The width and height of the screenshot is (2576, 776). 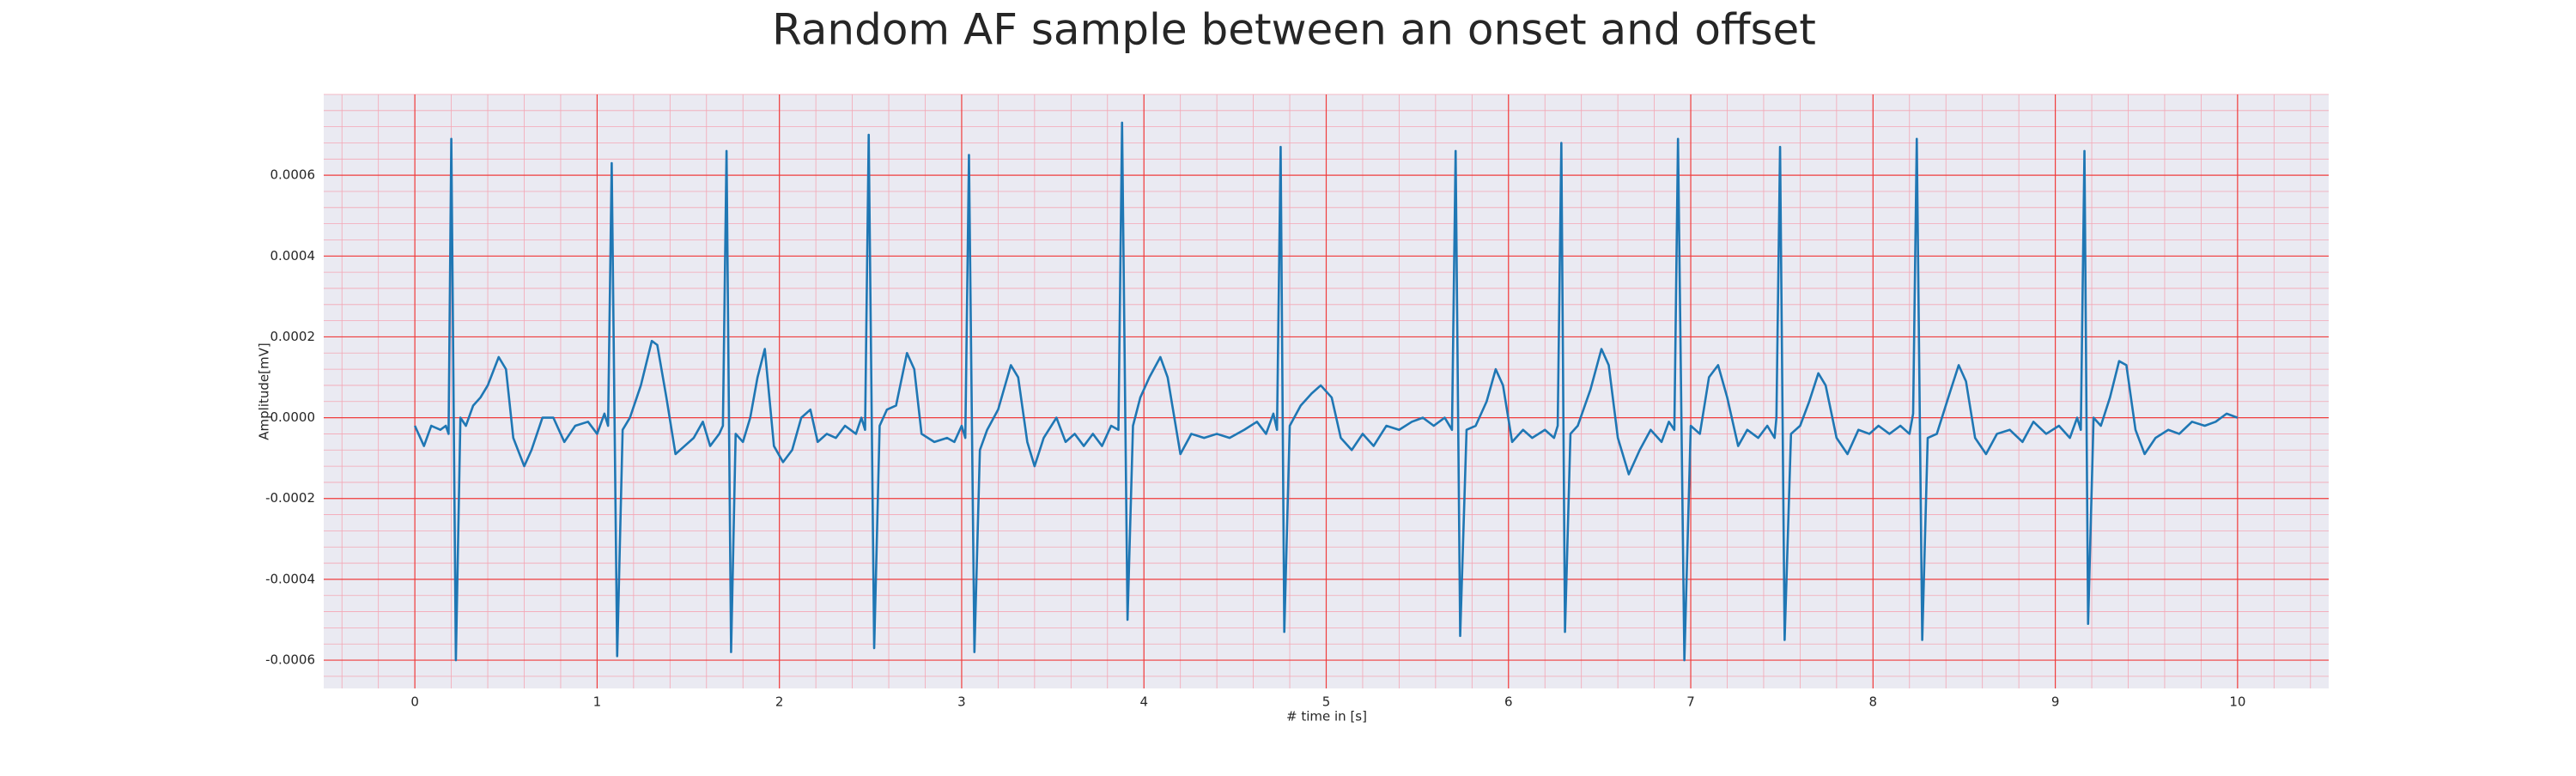 What do you see at coordinates (1508, 702) in the screenshot?
I see `x-tick-label: 6` at bounding box center [1508, 702].